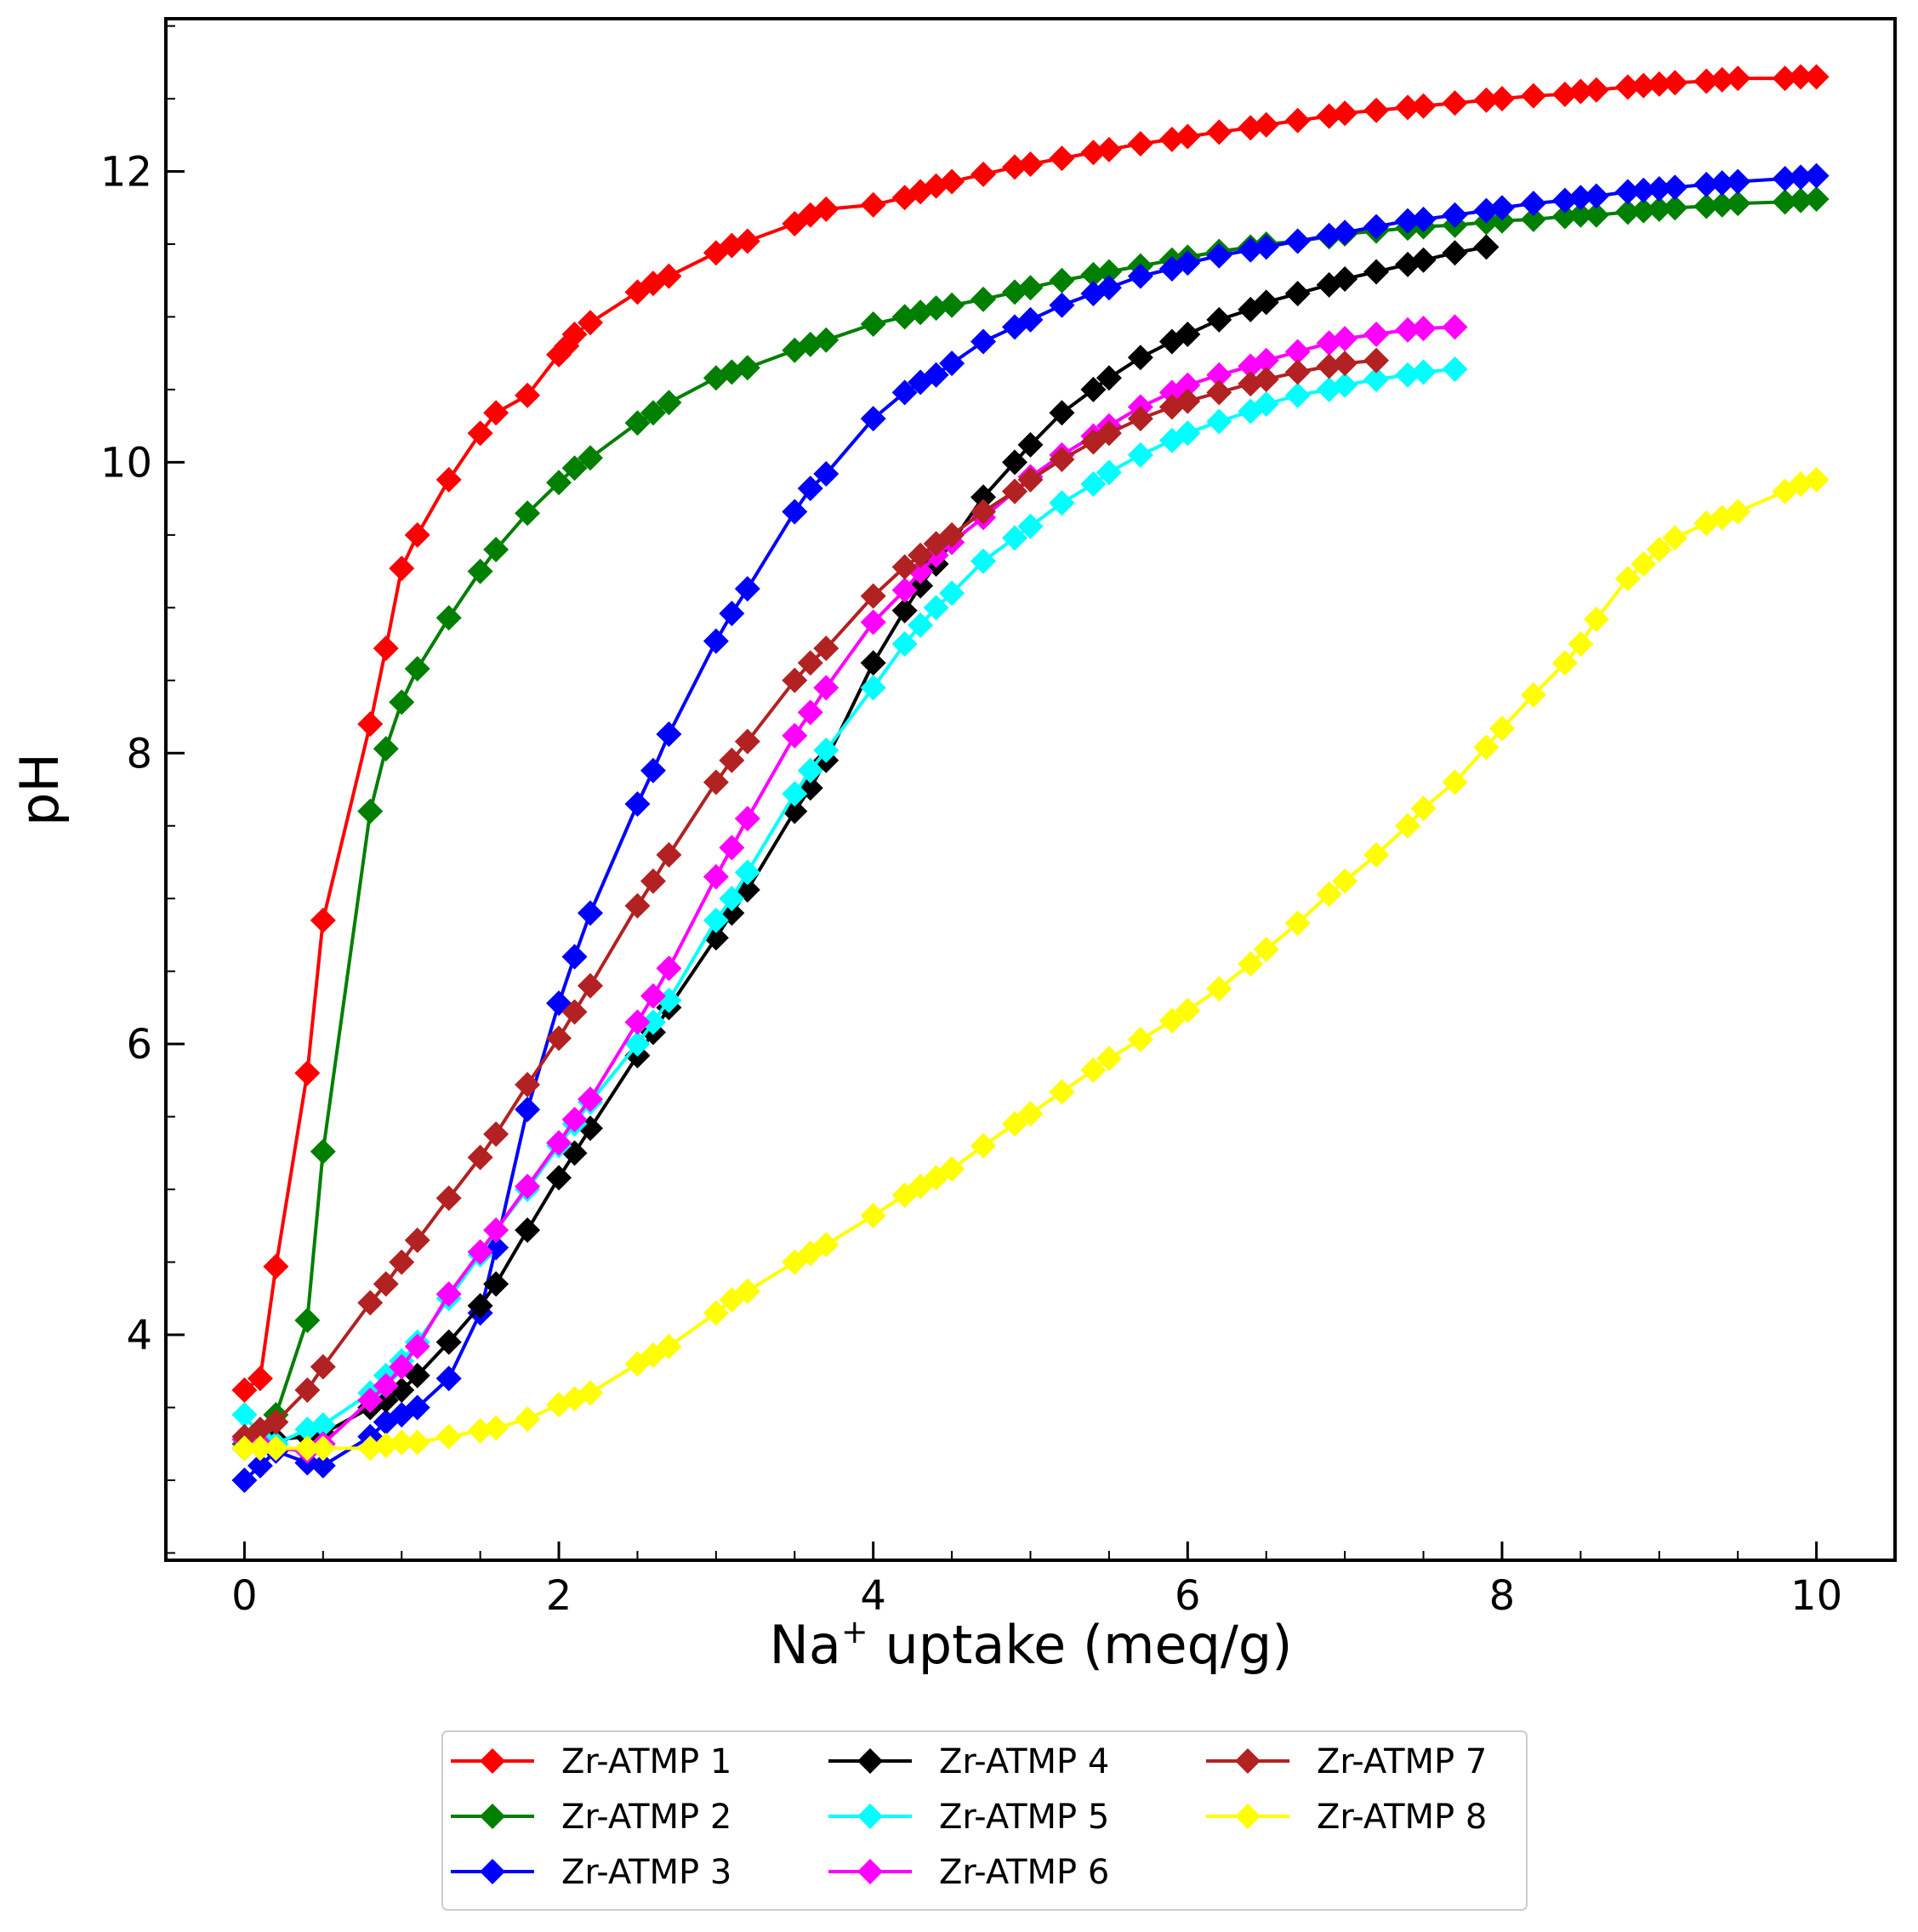 This screenshot has width=1918, height=1932. Describe the element at coordinates (126, 463) in the screenshot. I see `y-tick-label: 10` at that location.